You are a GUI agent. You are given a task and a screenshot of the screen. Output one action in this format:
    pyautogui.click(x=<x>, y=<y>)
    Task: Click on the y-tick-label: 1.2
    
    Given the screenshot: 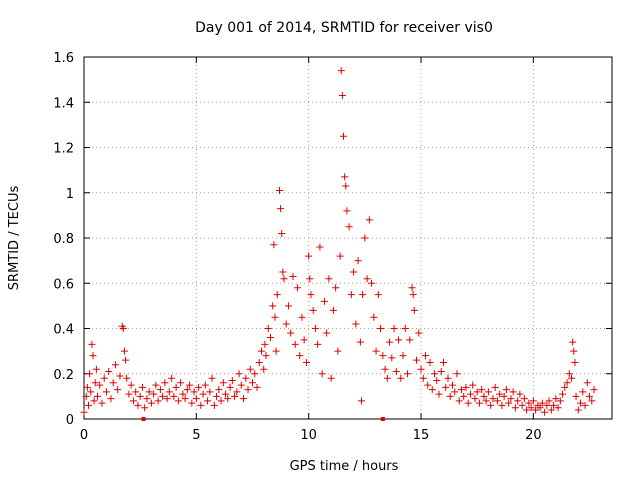 What is the action you would take?
    pyautogui.click(x=63, y=149)
    